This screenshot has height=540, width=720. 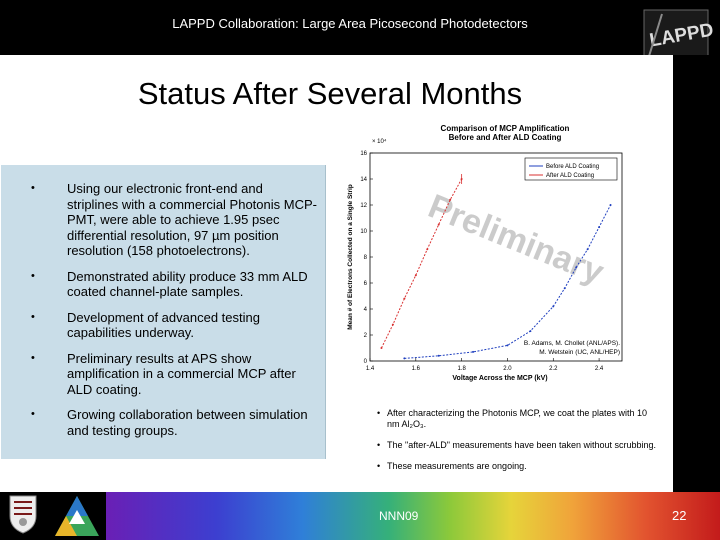 What do you see at coordinates (507, 369) in the screenshot?
I see `x-tick-label: 2.0` at bounding box center [507, 369].